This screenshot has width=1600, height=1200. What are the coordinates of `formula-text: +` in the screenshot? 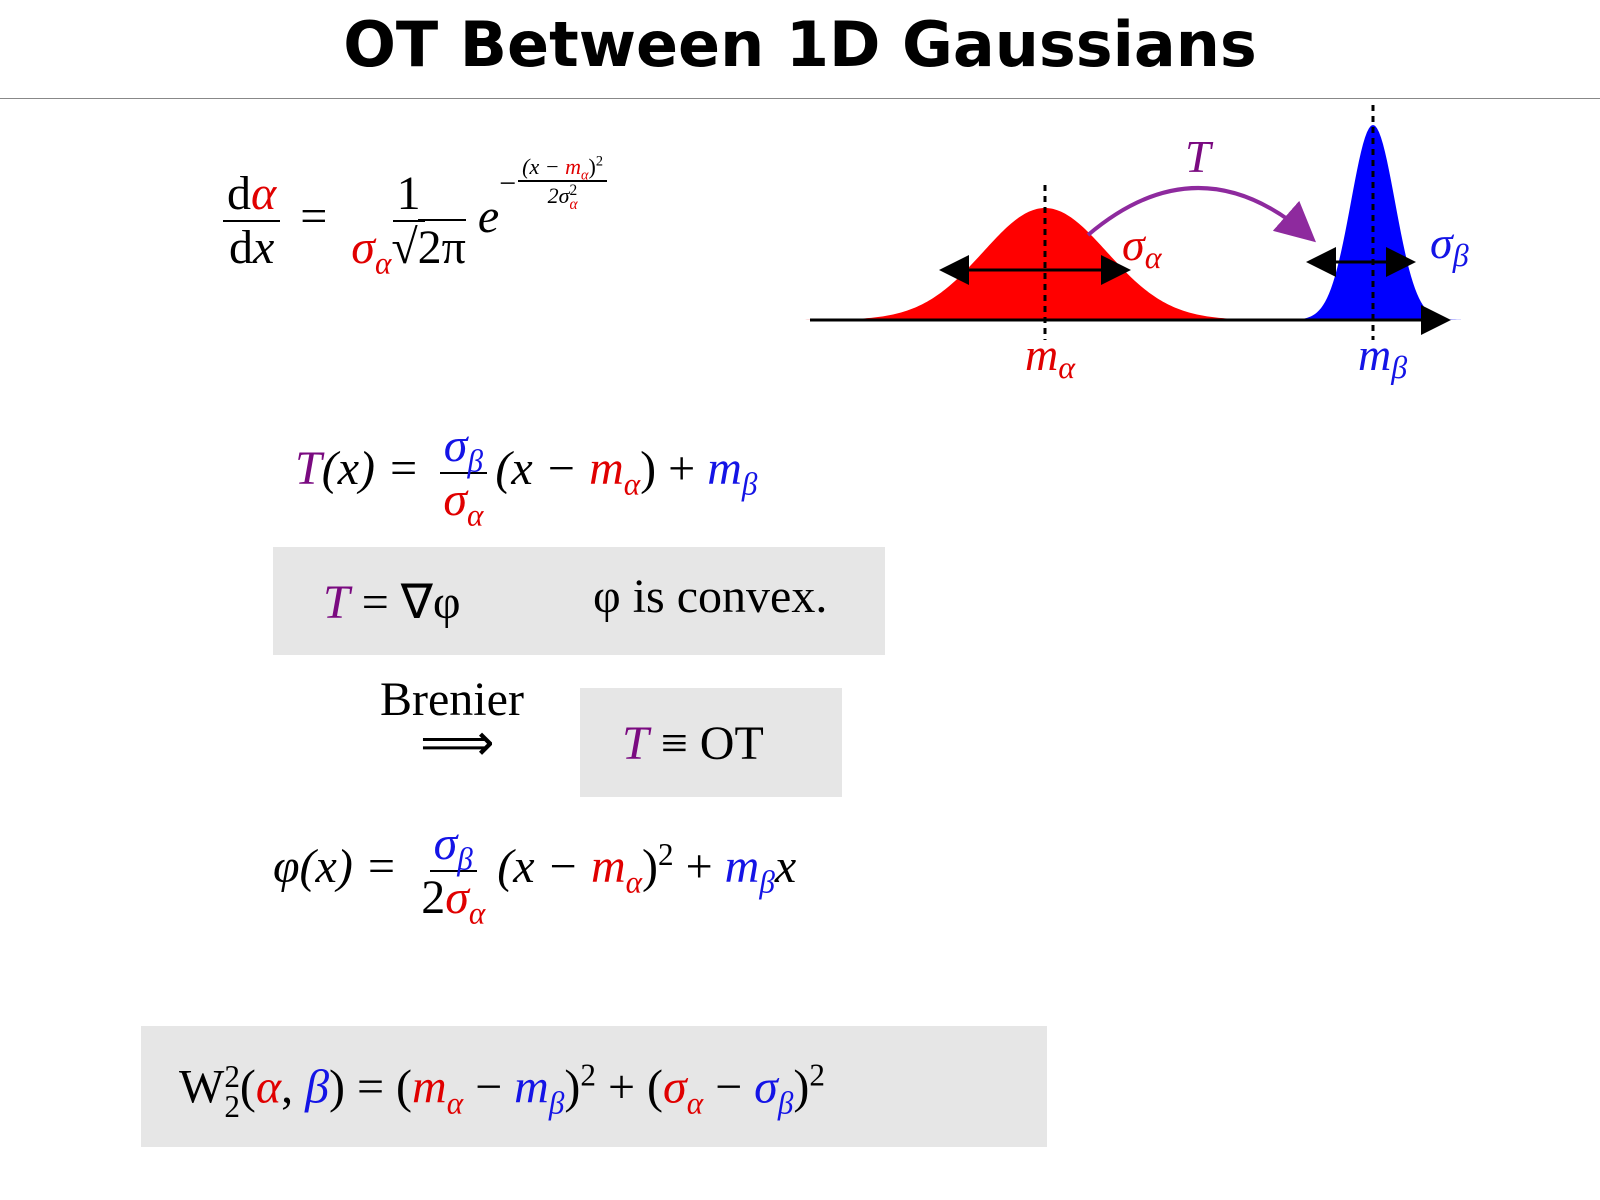 It's located at (699, 867).